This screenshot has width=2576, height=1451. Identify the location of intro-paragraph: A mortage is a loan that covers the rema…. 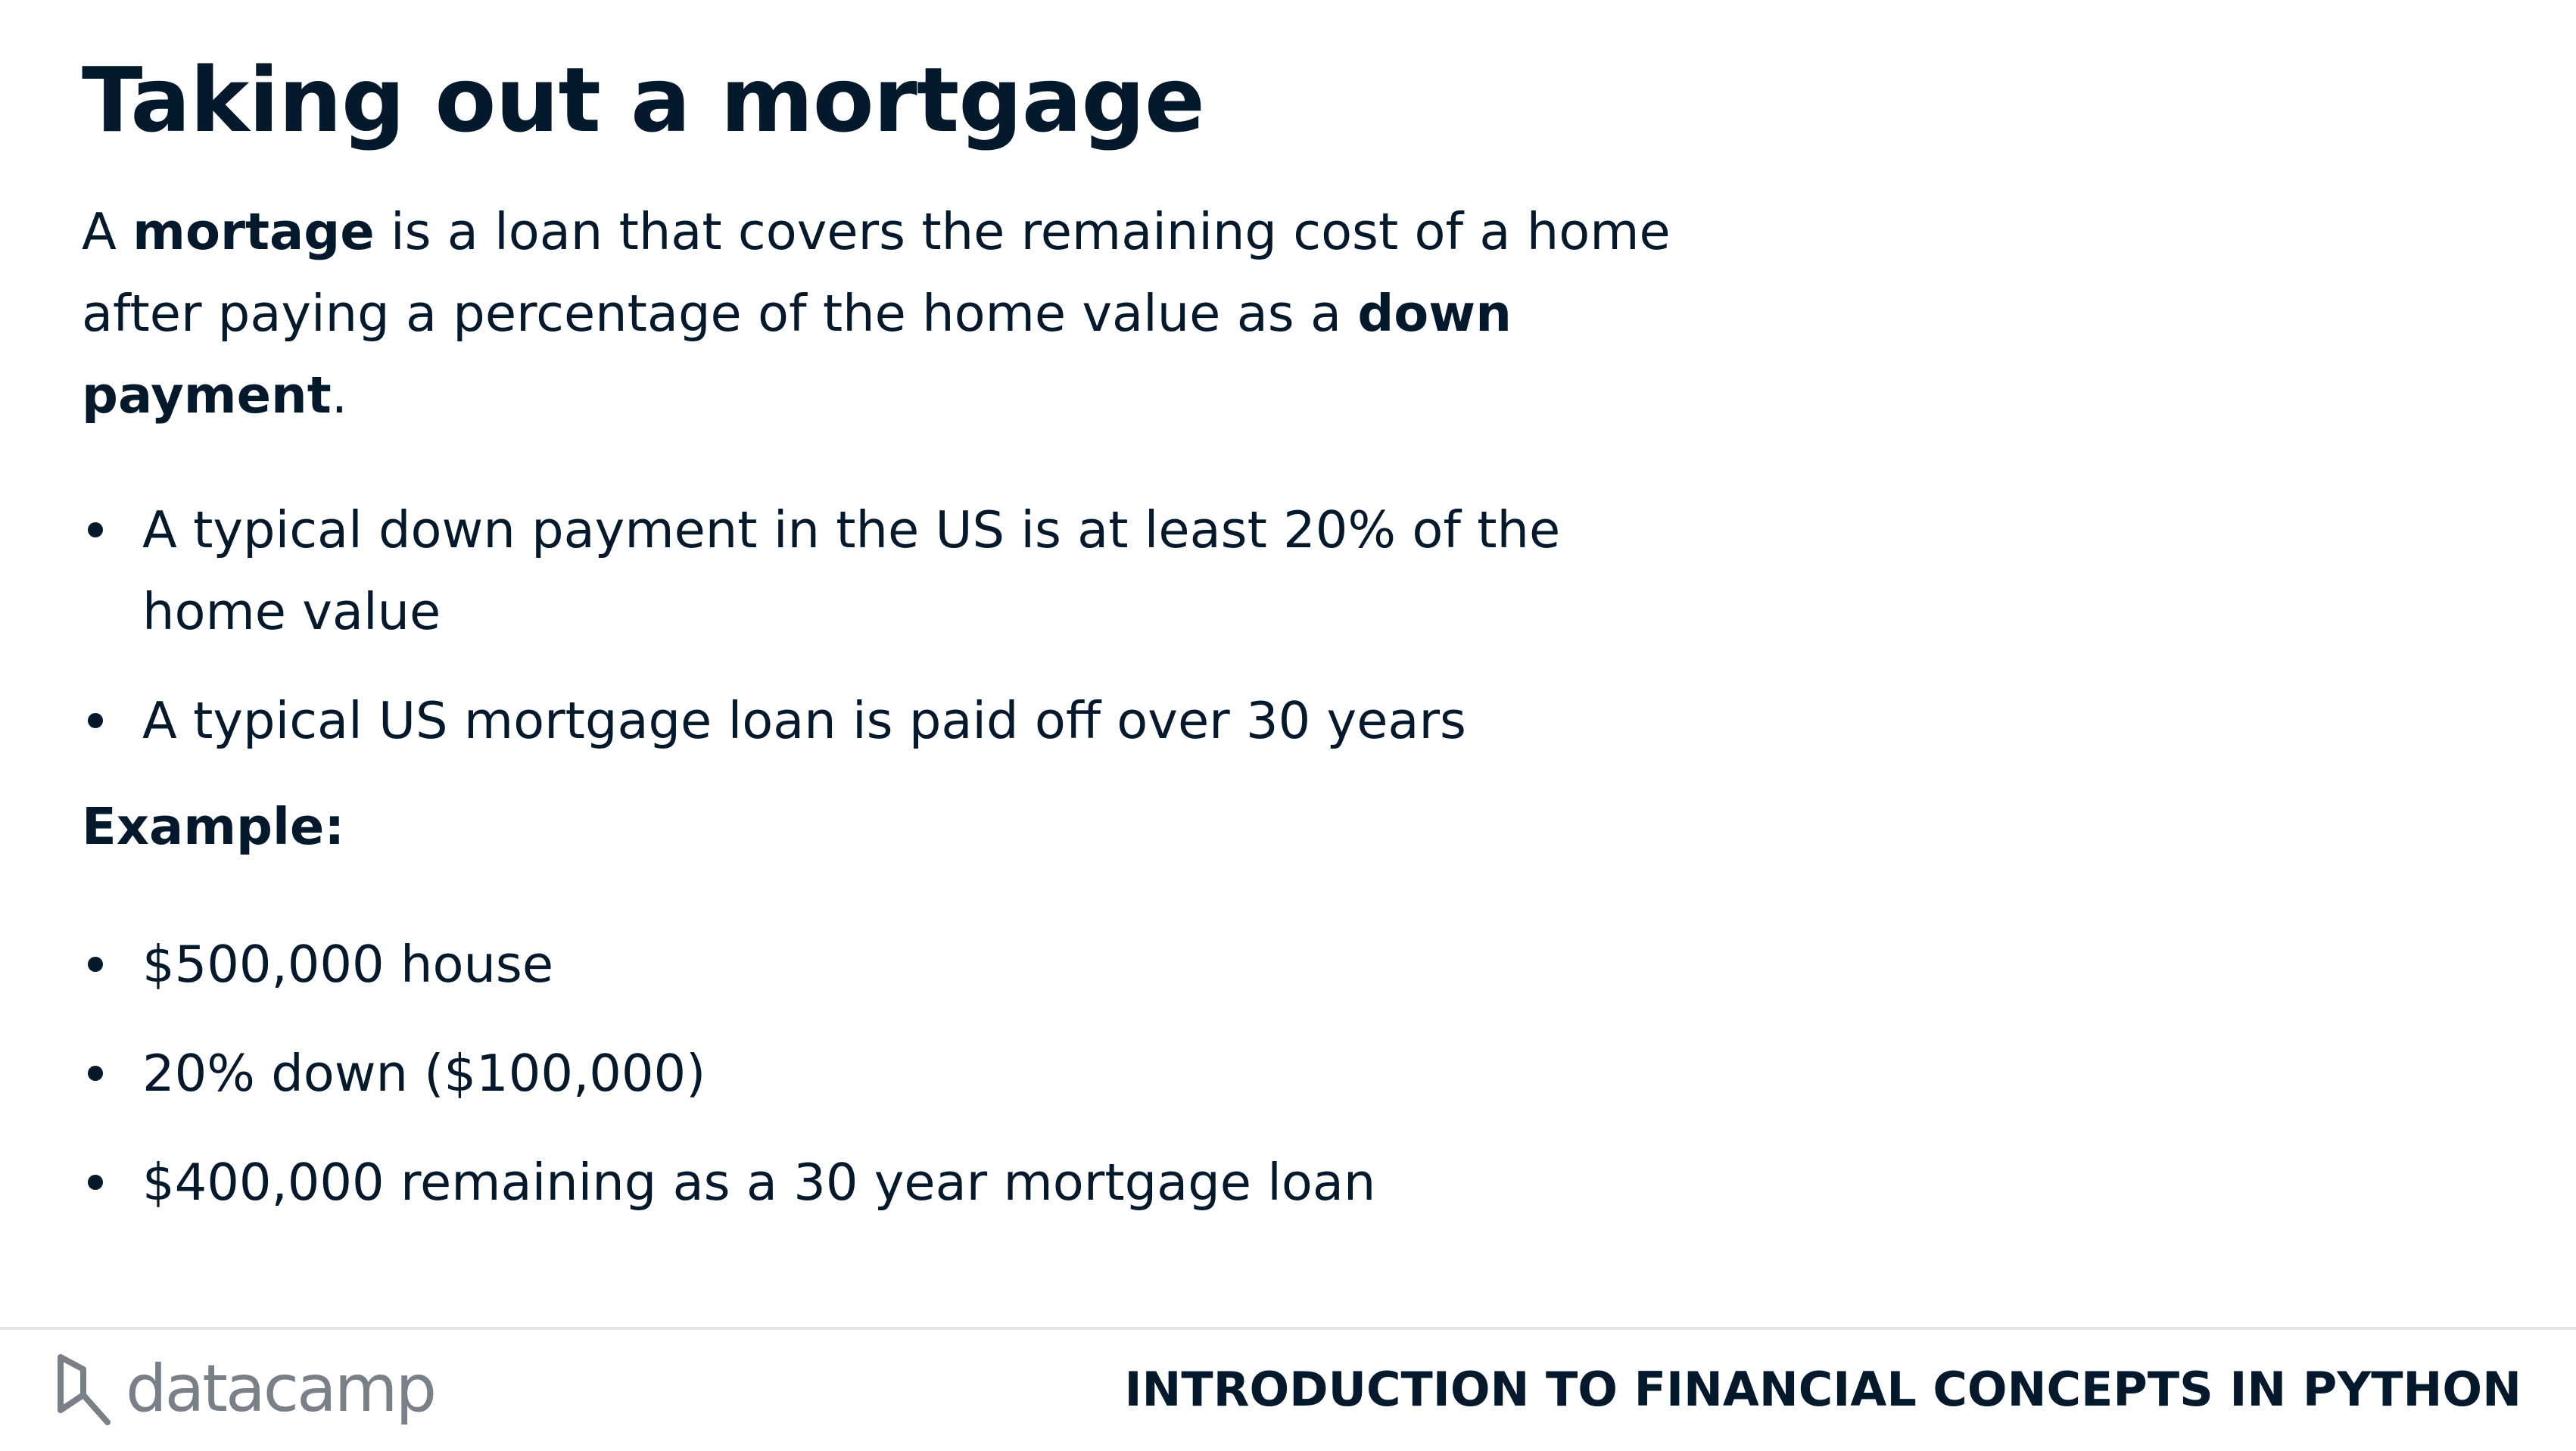
(895, 313).